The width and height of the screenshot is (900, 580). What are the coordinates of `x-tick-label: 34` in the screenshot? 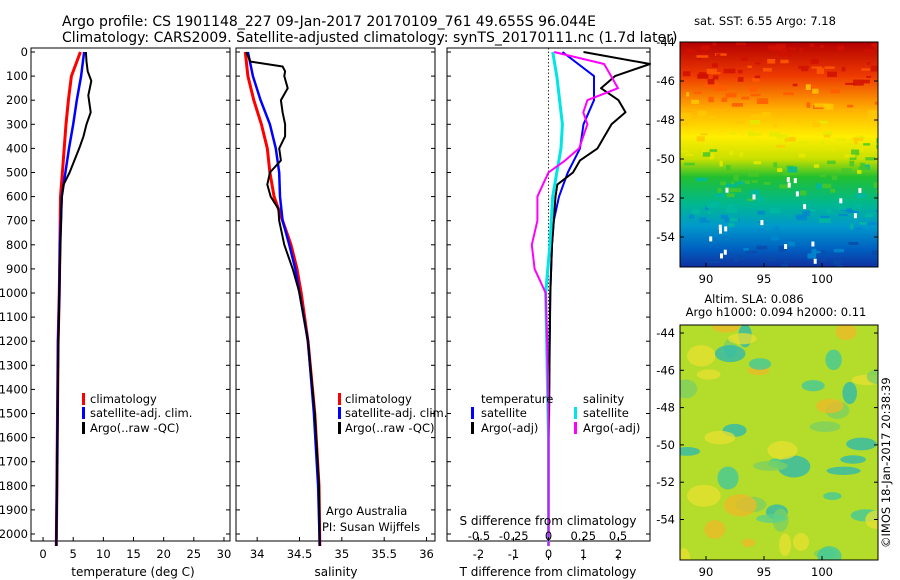 It's located at (257, 554).